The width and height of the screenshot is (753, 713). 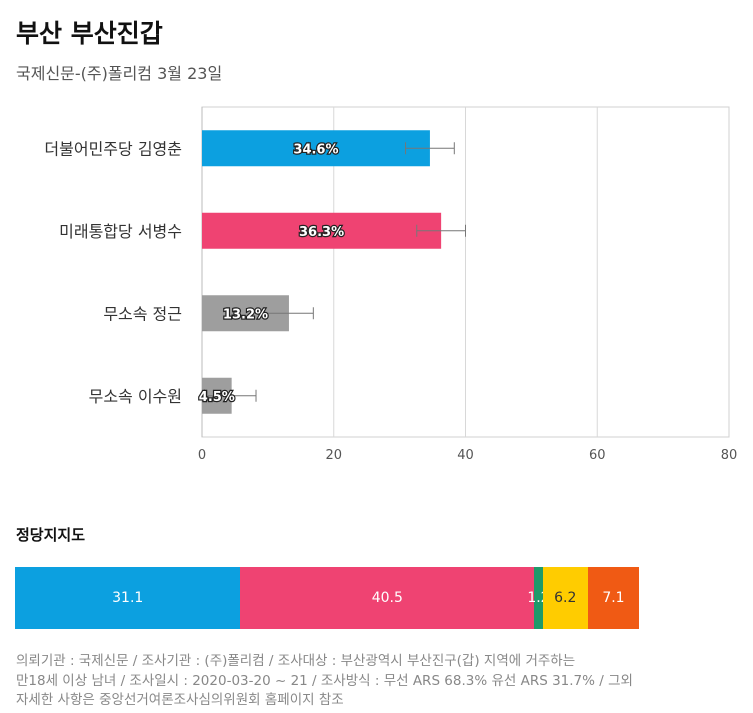 What do you see at coordinates (180, 700) in the screenshot?
I see `footer-line: 자세한 사항은 중앙선거여론조사심의위원회 홈페이지 참조` at bounding box center [180, 700].